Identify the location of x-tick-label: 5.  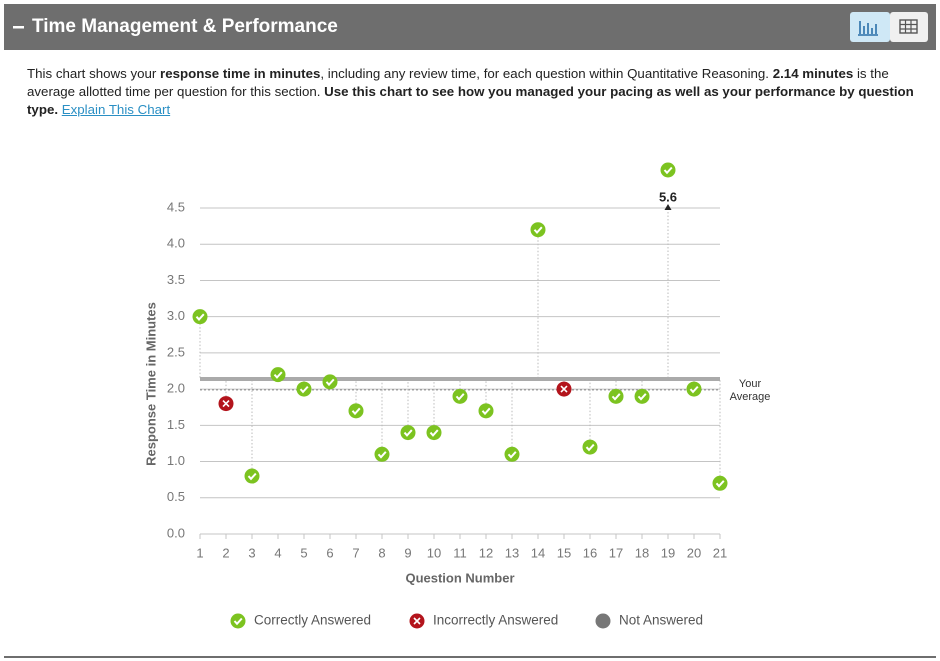
(303, 552).